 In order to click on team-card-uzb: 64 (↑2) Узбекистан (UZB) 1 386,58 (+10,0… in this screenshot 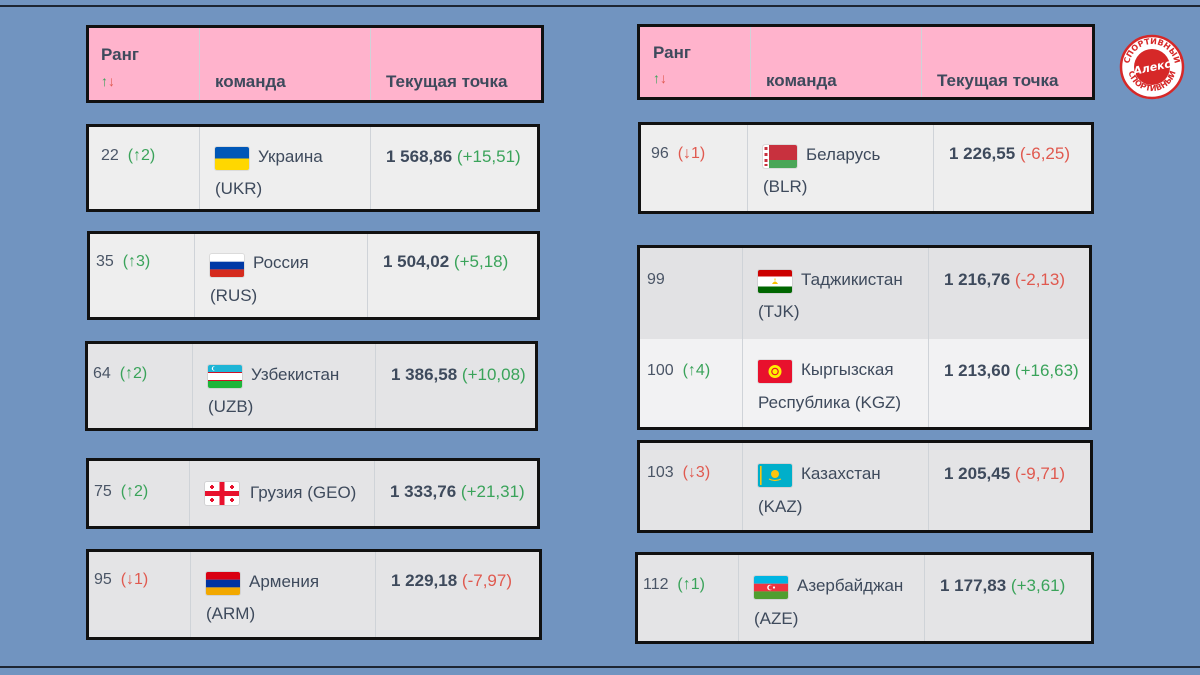, I will do `click(311, 386)`.